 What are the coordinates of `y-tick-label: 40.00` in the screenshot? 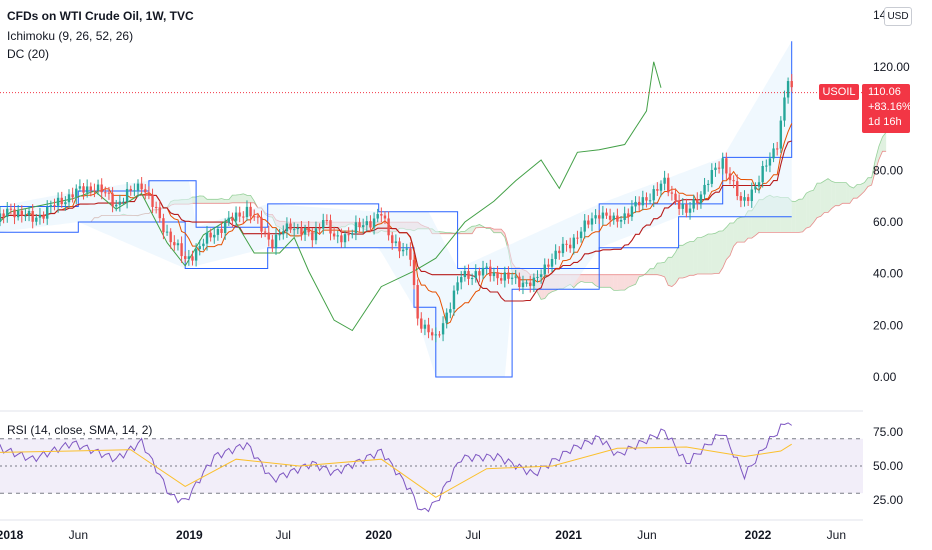 It's located at (888, 274).